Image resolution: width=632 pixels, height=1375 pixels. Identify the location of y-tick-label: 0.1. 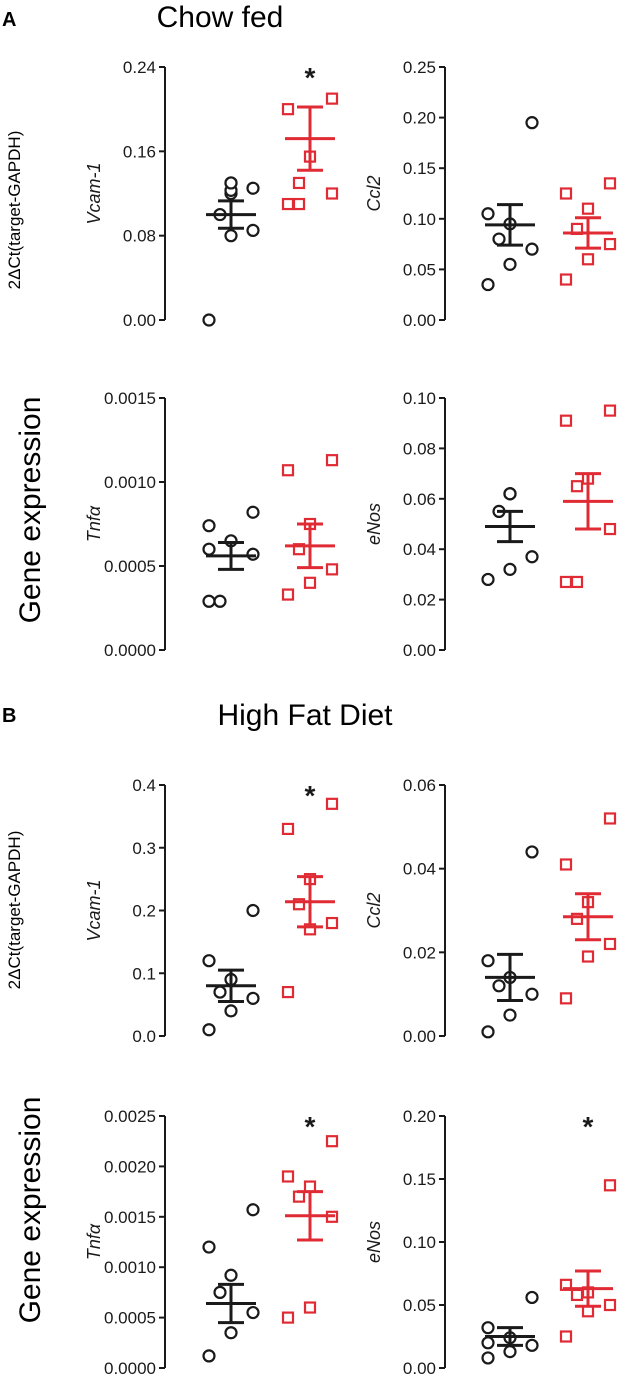
(144, 973).